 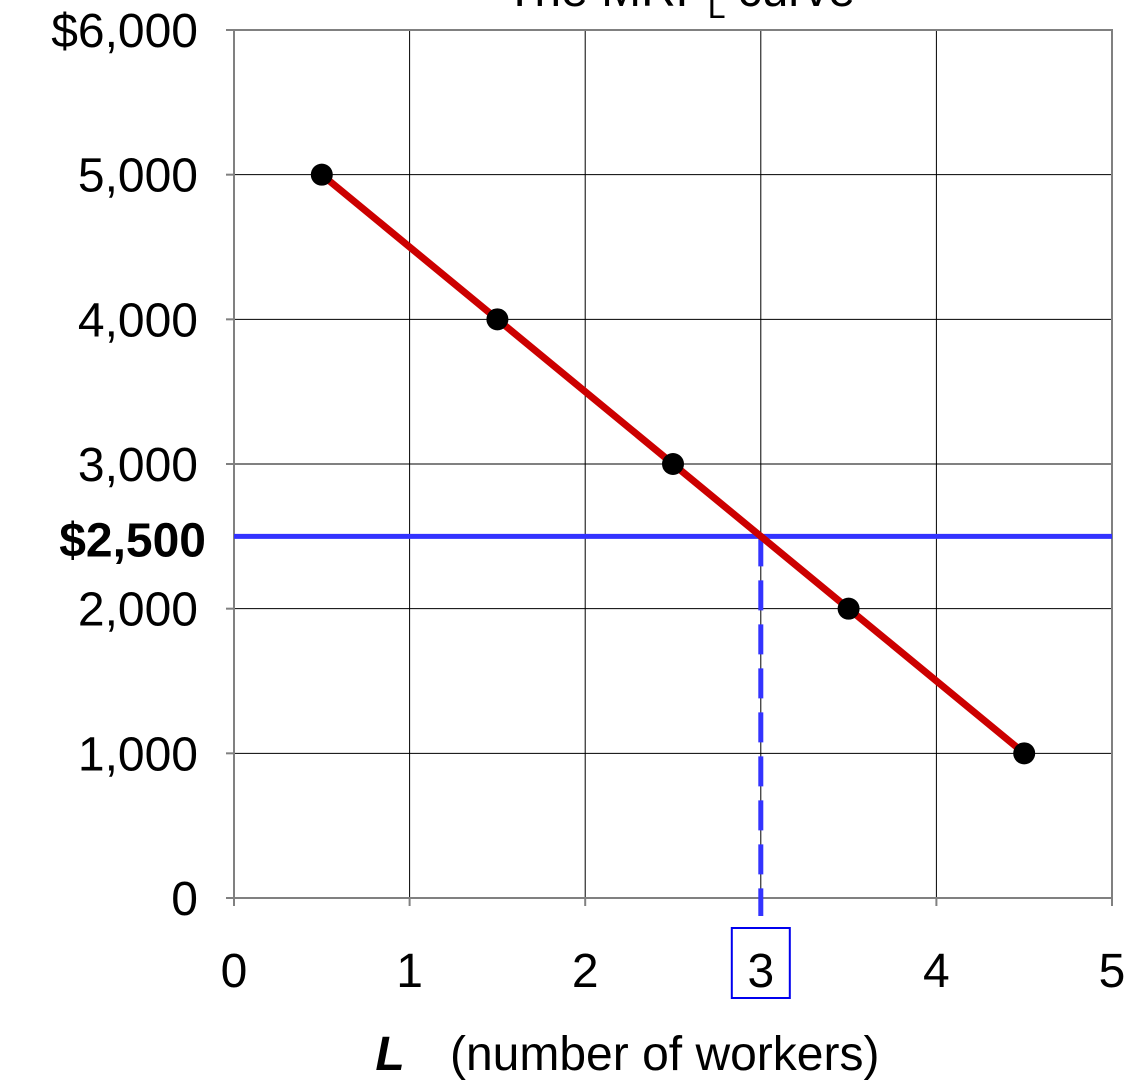 I want to click on title-text: The MRP, so click(x=606, y=8).